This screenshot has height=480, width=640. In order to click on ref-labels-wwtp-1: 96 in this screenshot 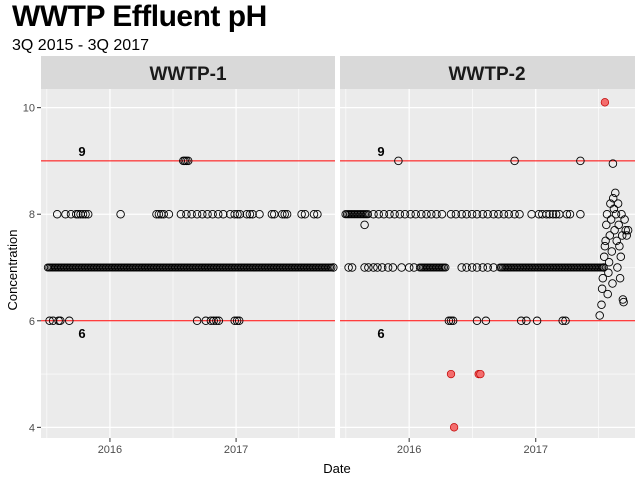, I will do `click(81, 242)`.